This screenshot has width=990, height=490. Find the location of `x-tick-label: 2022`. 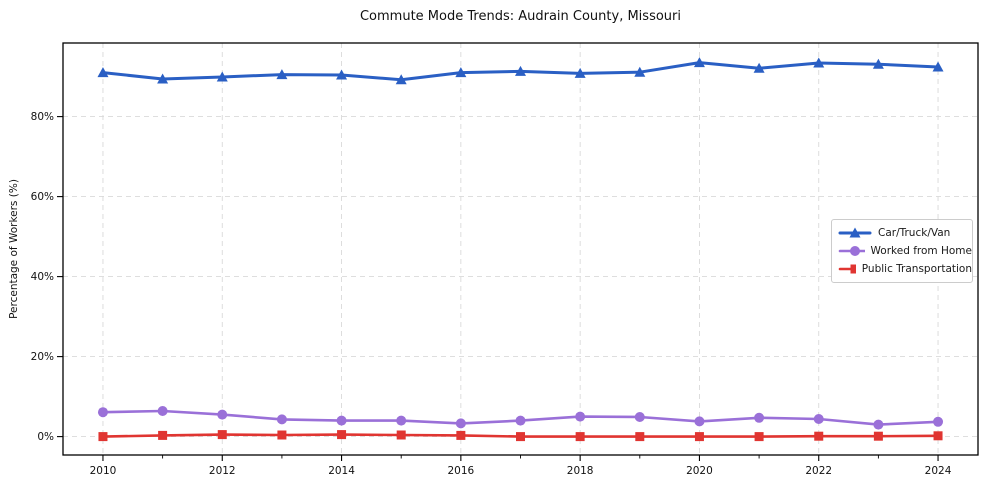

x-tick-label: 2022 is located at coordinates (818, 471).